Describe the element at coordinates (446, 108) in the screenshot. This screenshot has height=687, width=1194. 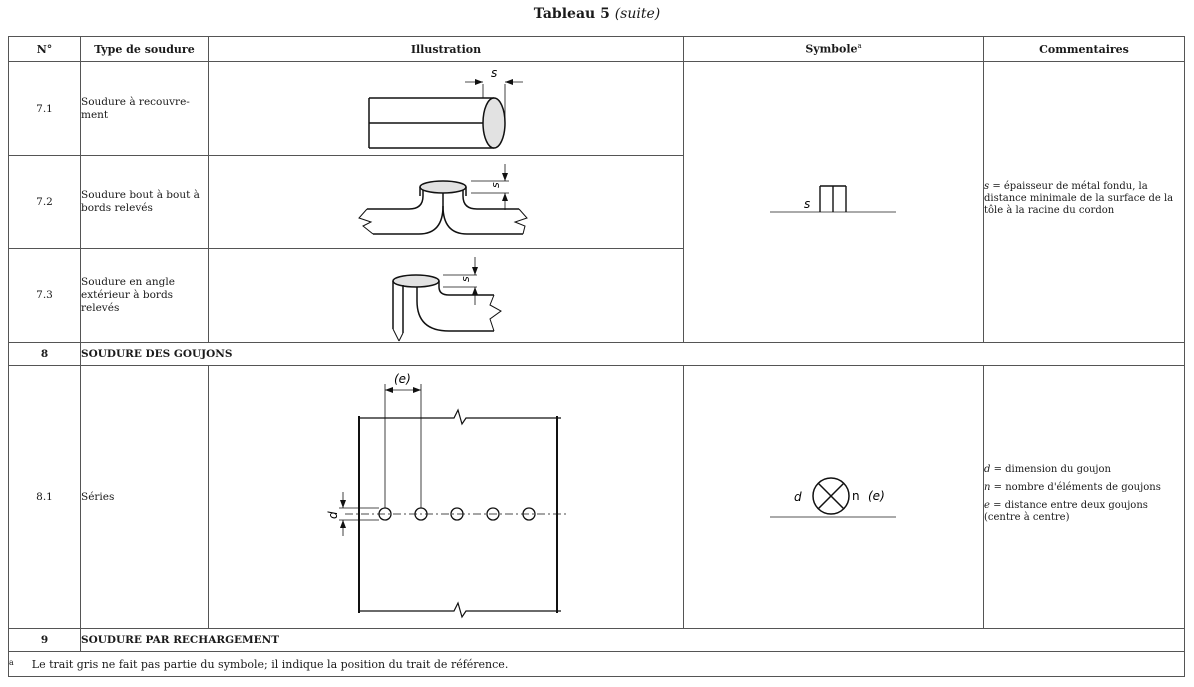
I see `illustration-lap-weld: s` at that location.